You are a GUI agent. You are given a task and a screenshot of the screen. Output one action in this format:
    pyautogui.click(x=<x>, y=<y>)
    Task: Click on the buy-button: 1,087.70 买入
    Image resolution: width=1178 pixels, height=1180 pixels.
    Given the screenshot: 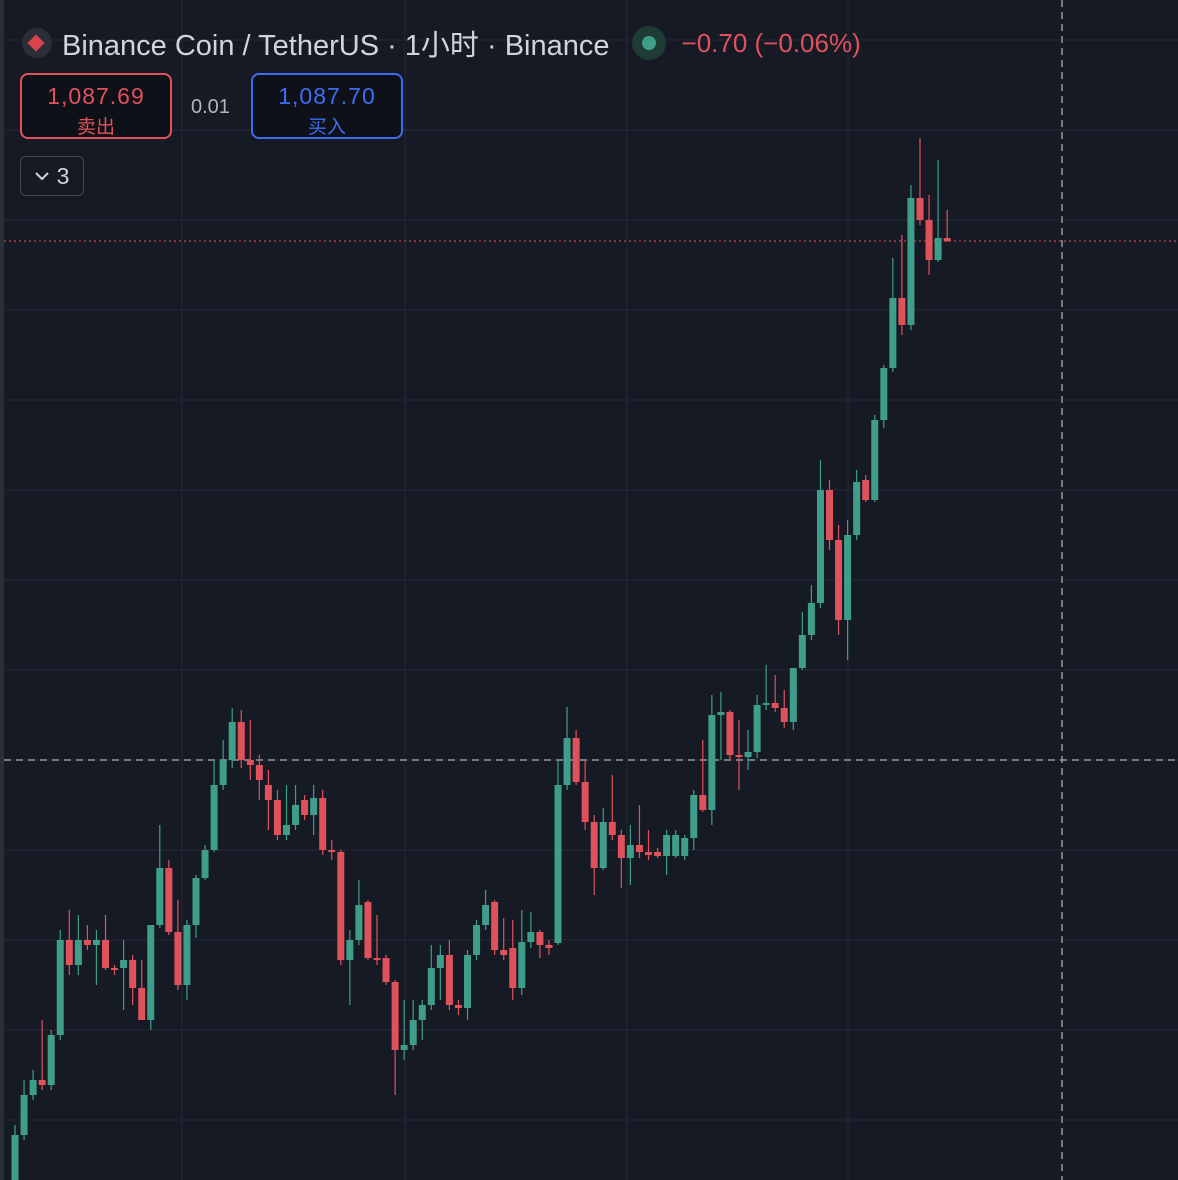 What is the action you would take?
    pyautogui.click(x=327, y=106)
    